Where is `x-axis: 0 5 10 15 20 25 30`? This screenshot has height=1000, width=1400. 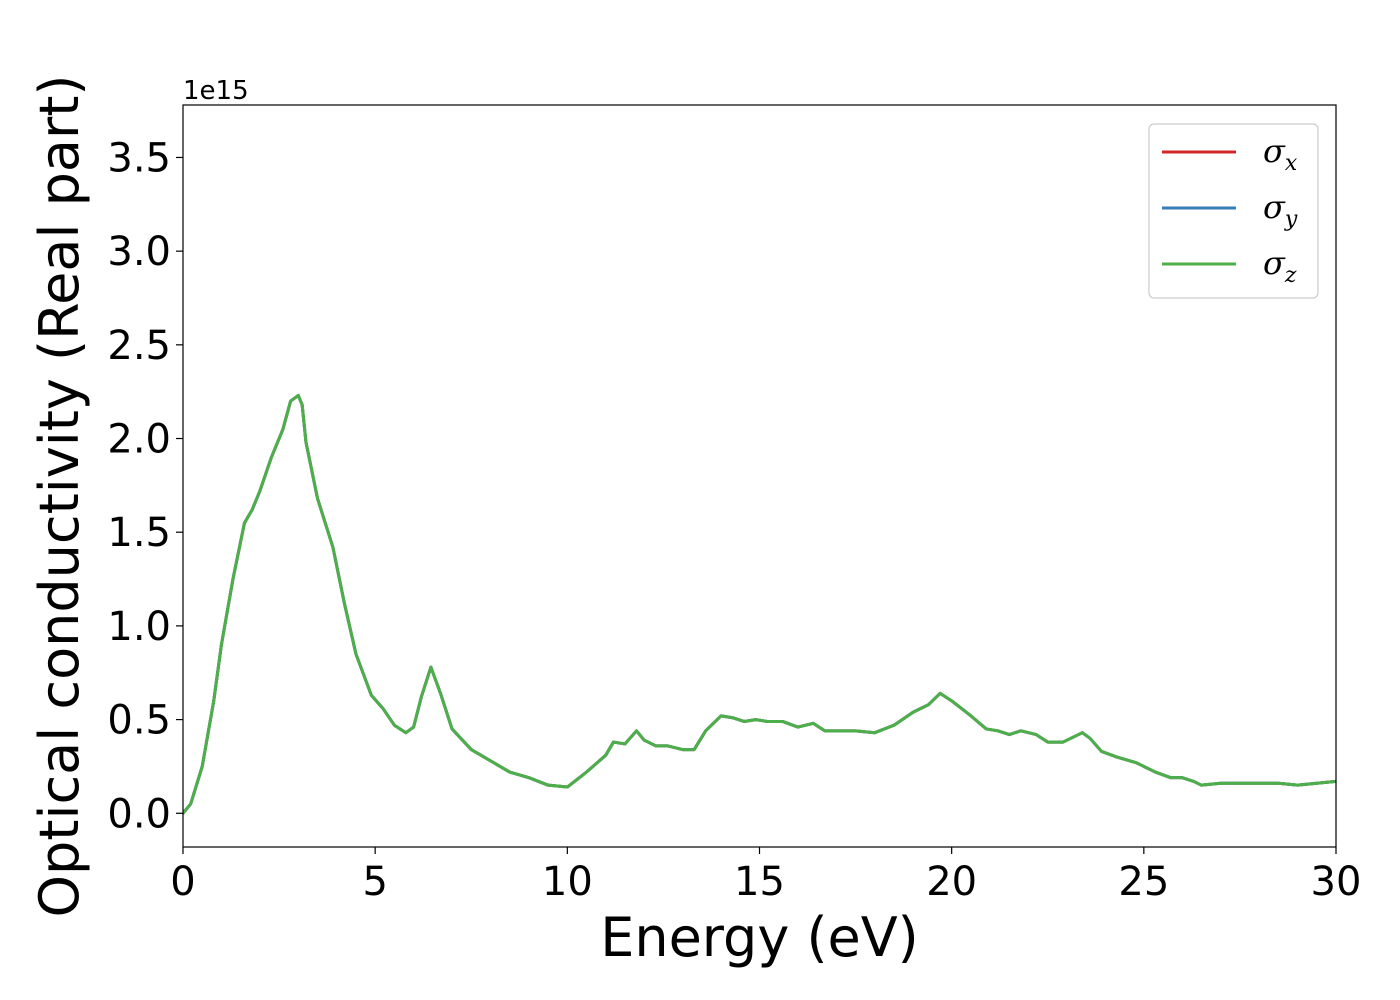 x-axis: 0 5 10 15 20 25 30 is located at coordinates (765, 876).